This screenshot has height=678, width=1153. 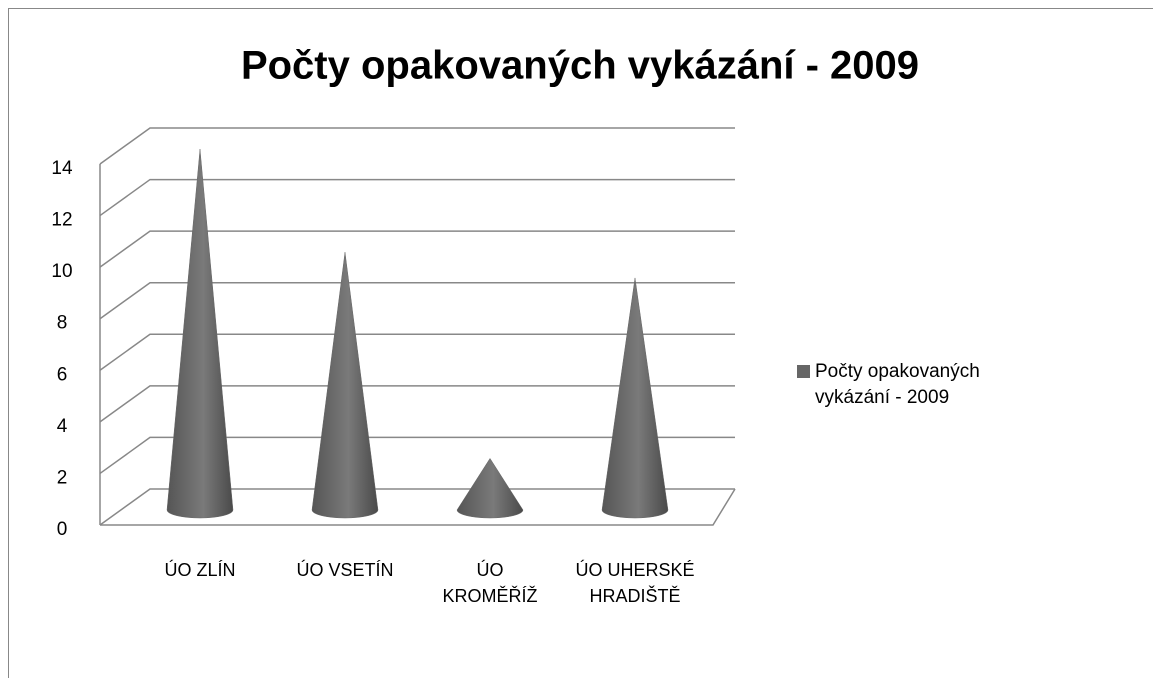 I want to click on y-tick-label: 12, so click(x=61, y=220).